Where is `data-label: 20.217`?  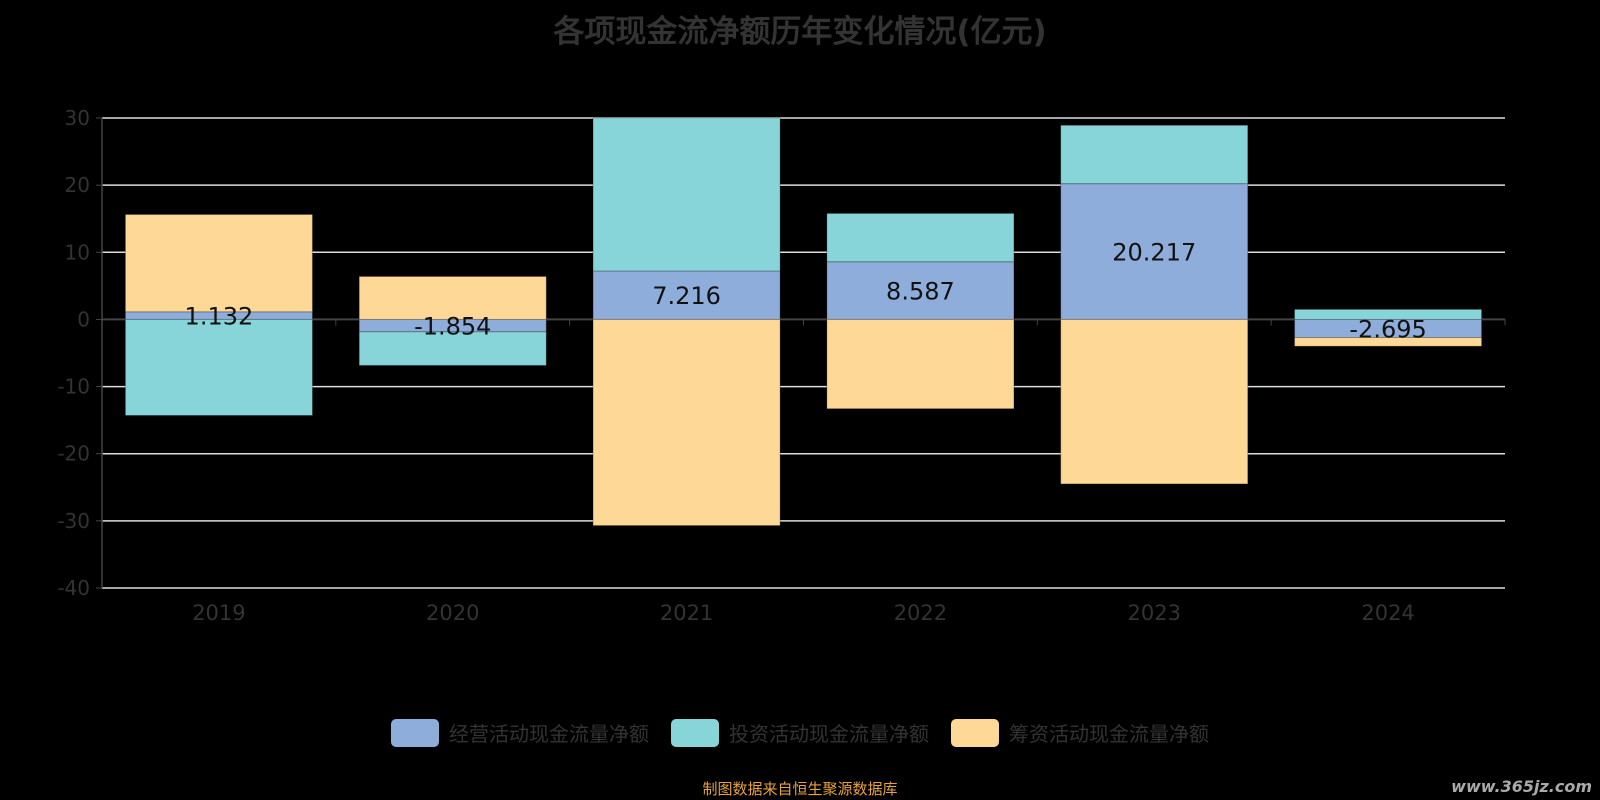 data-label: 20.217 is located at coordinates (1154, 253).